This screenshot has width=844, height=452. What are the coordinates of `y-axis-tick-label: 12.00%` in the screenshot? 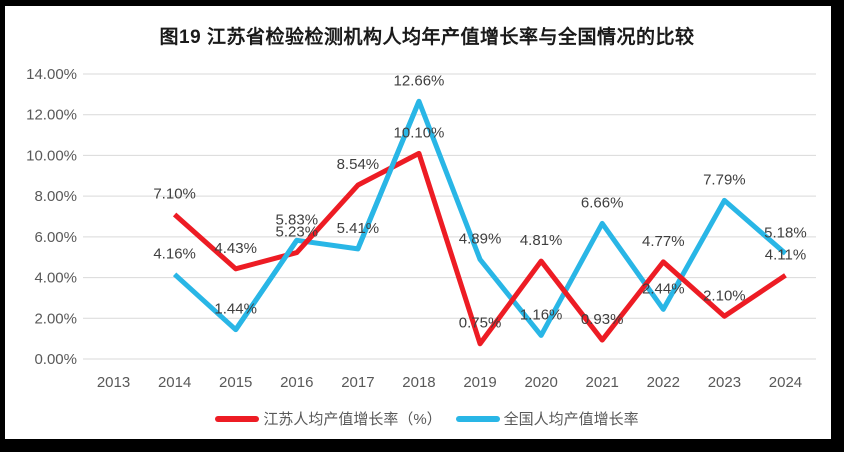 It's located at (51, 115).